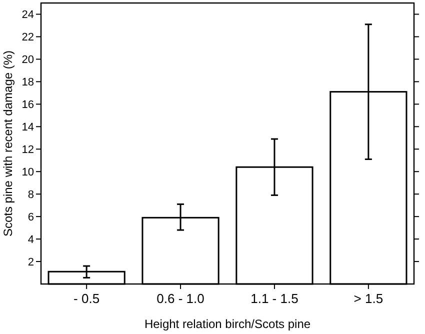 Image resolution: width=425 pixels, height=334 pixels. I want to click on x-tick-label: 1.1 - 1.5, so click(274, 298).